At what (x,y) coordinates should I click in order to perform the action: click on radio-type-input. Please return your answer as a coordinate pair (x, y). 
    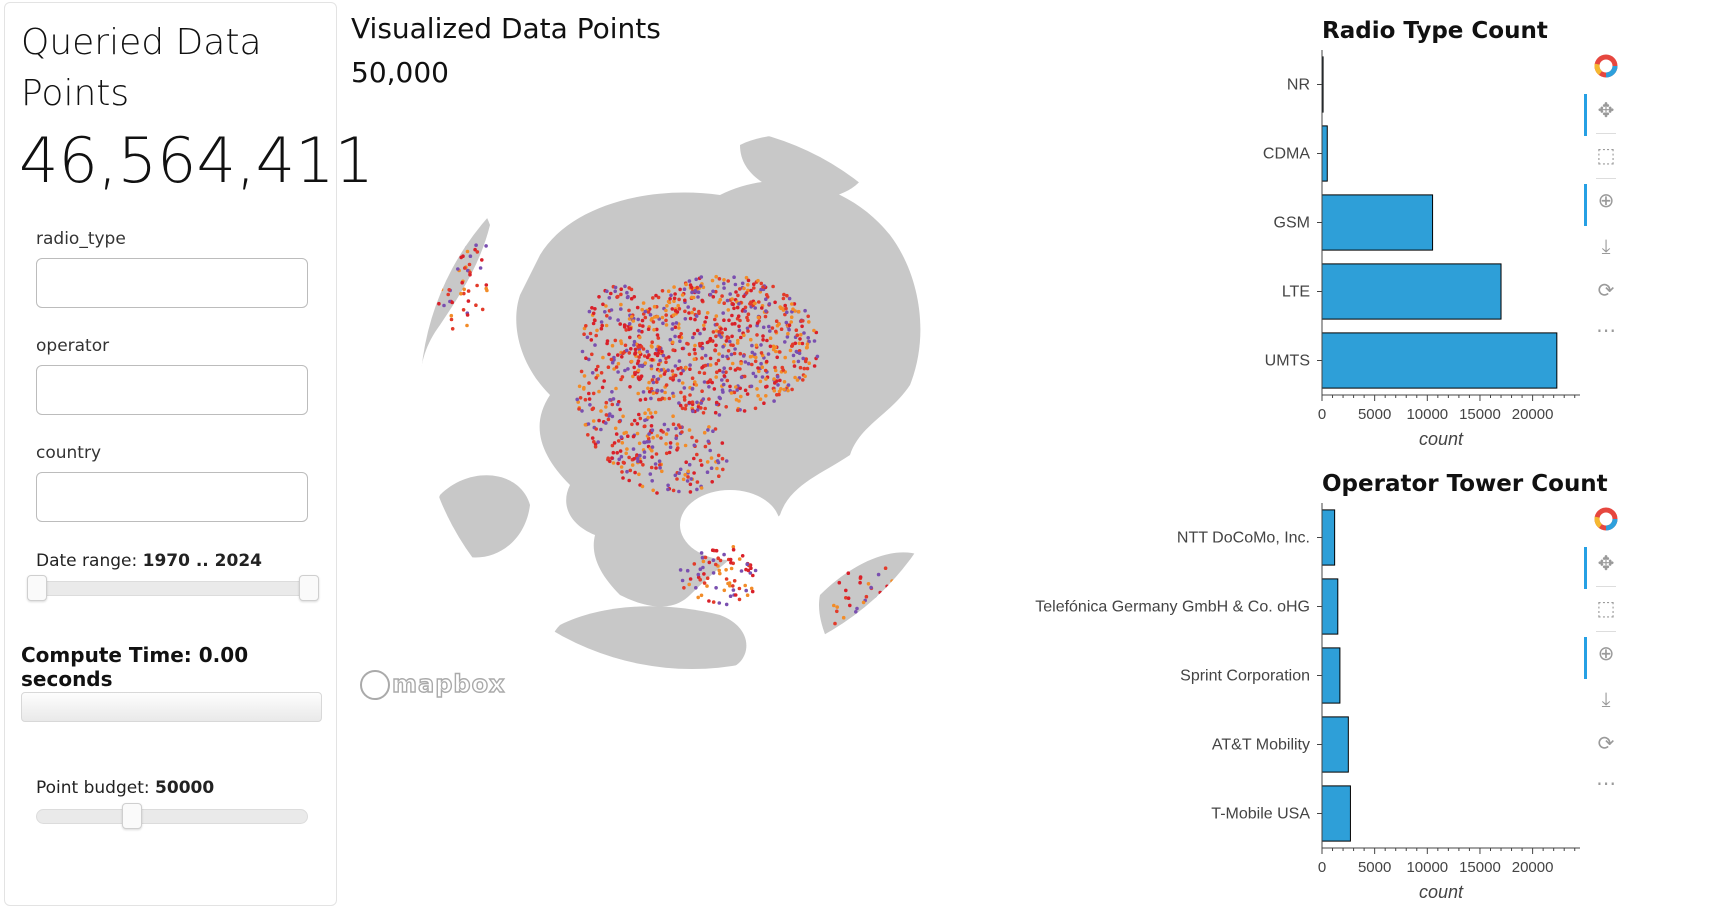
    Looking at the image, I should click on (172, 283).